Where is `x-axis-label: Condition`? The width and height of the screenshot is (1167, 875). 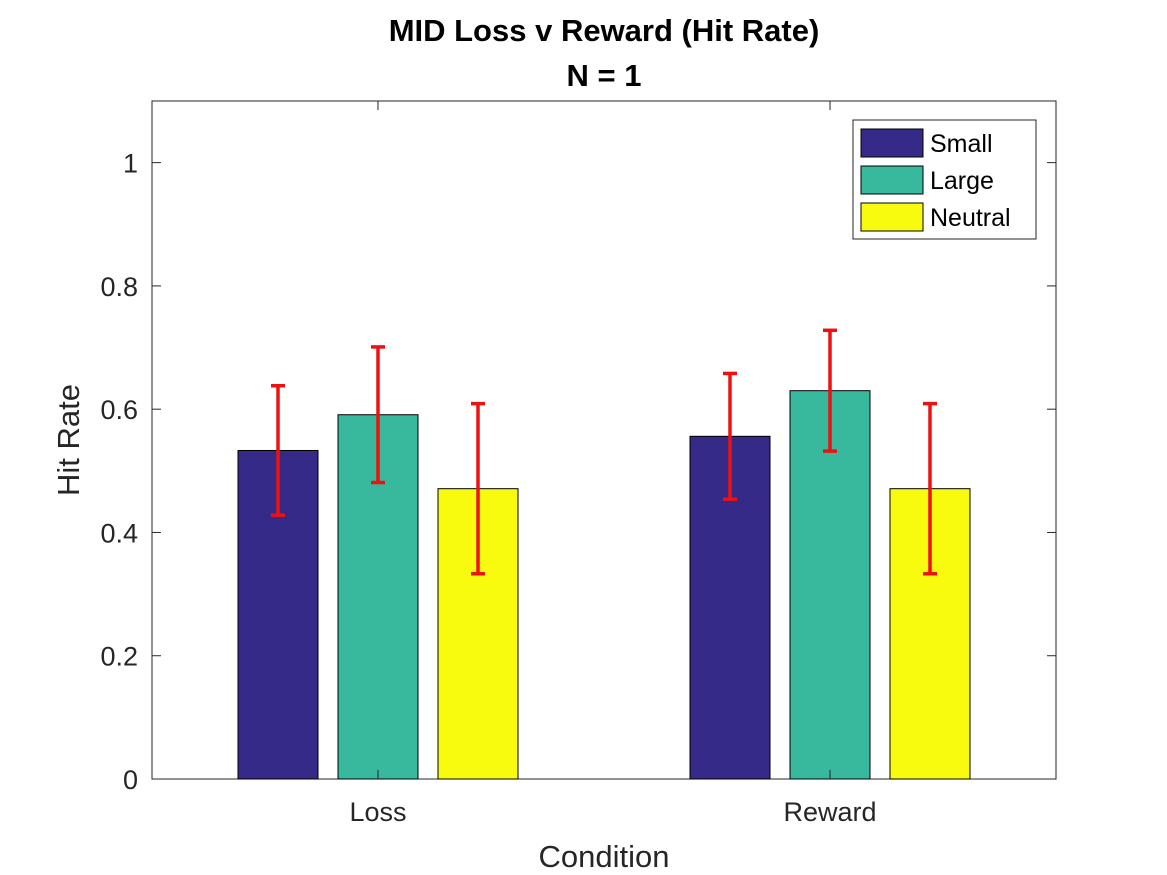 x-axis-label: Condition is located at coordinates (604, 856).